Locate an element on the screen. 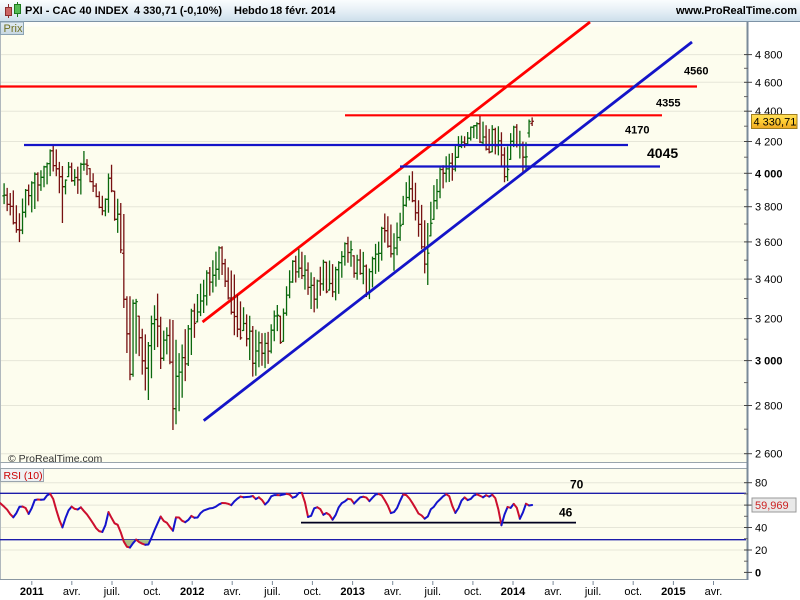 The width and height of the screenshot is (800, 600). svg-text: 59,969 is located at coordinates (772, 506).